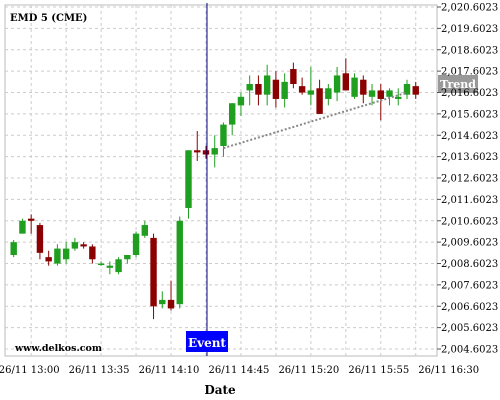 The height and width of the screenshot is (400, 500). Describe the element at coordinates (469, 50) in the screenshot. I see `y-tick-label: 2,018.6023` at that location.